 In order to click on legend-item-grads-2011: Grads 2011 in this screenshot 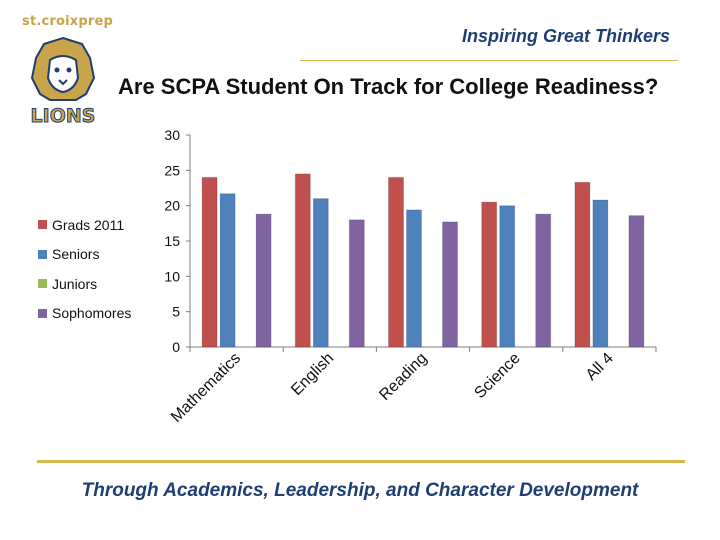, I will do `click(84, 225)`.